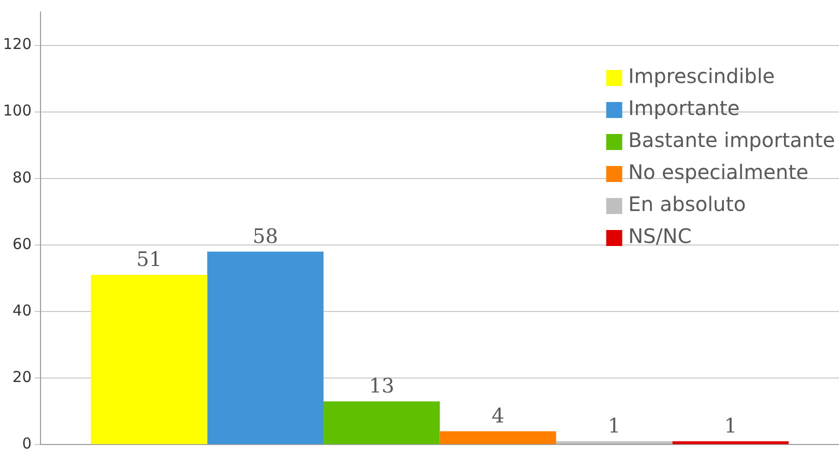 Image resolution: width=839 pixels, height=465 pixels. Describe the element at coordinates (732, 140) in the screenshot. I see `legend-label: Bastante importante` at that location.